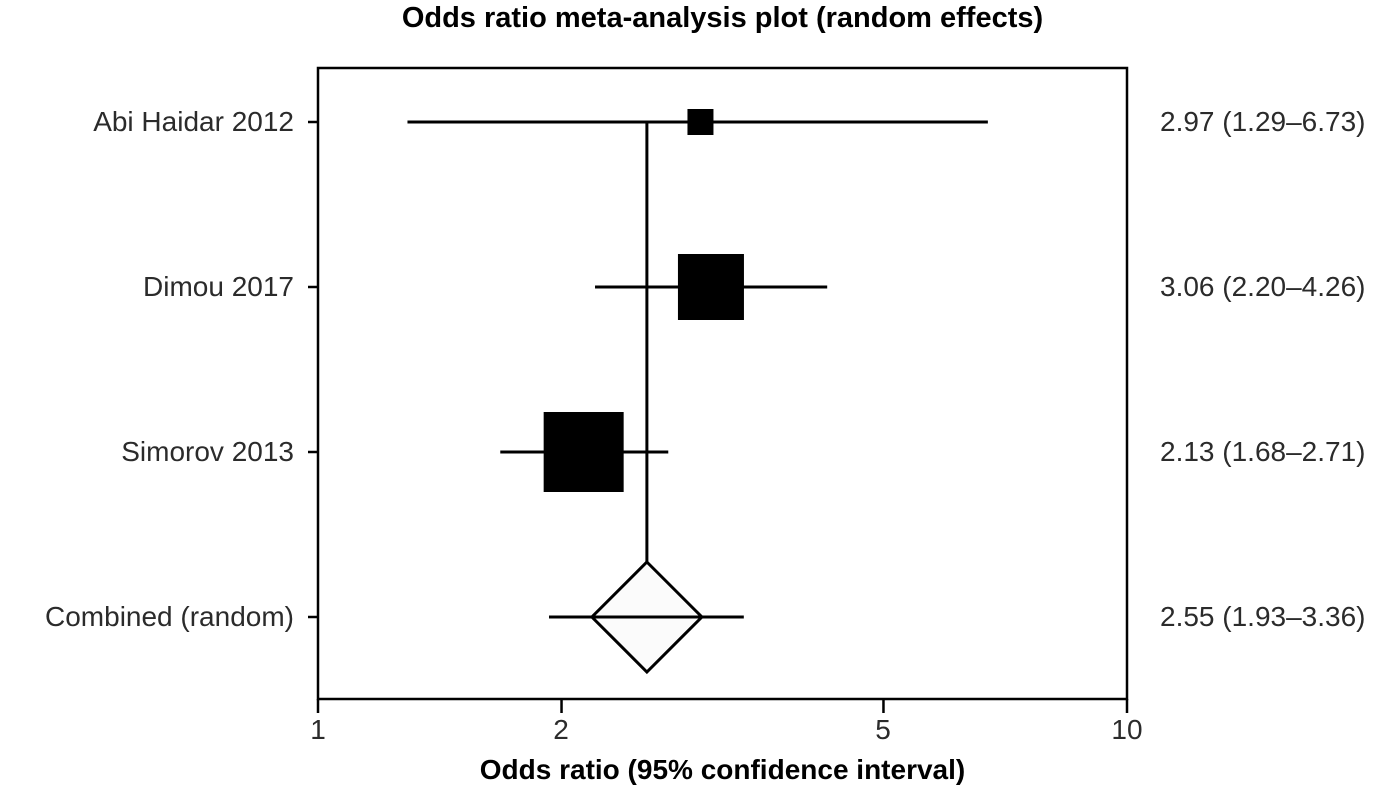 This screenshot has width=1381, height=793. I want to click on study-estimate-value: 2.55 (1.93–3.36), so click(1263, 616).